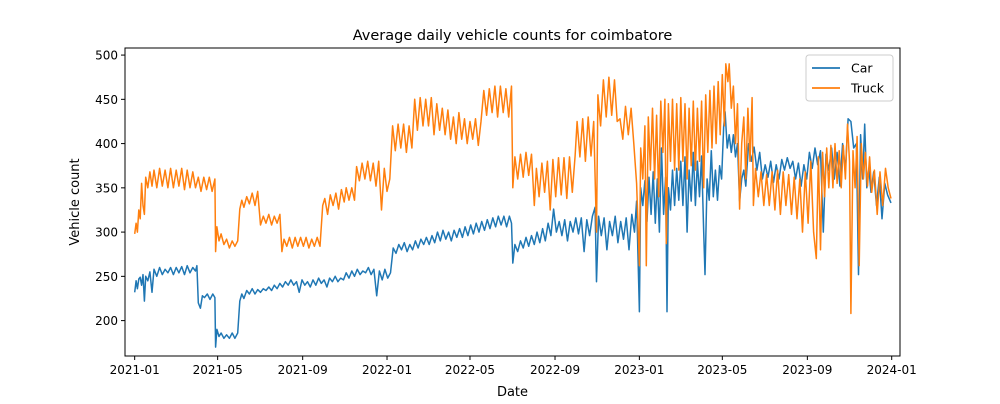 The width and height of the screenshot is (1000, 404). What do you see at coordinates (807, 370) in the screenshot?
I see `x-tick-label: 2023-09` at bounding box center [807, 370].